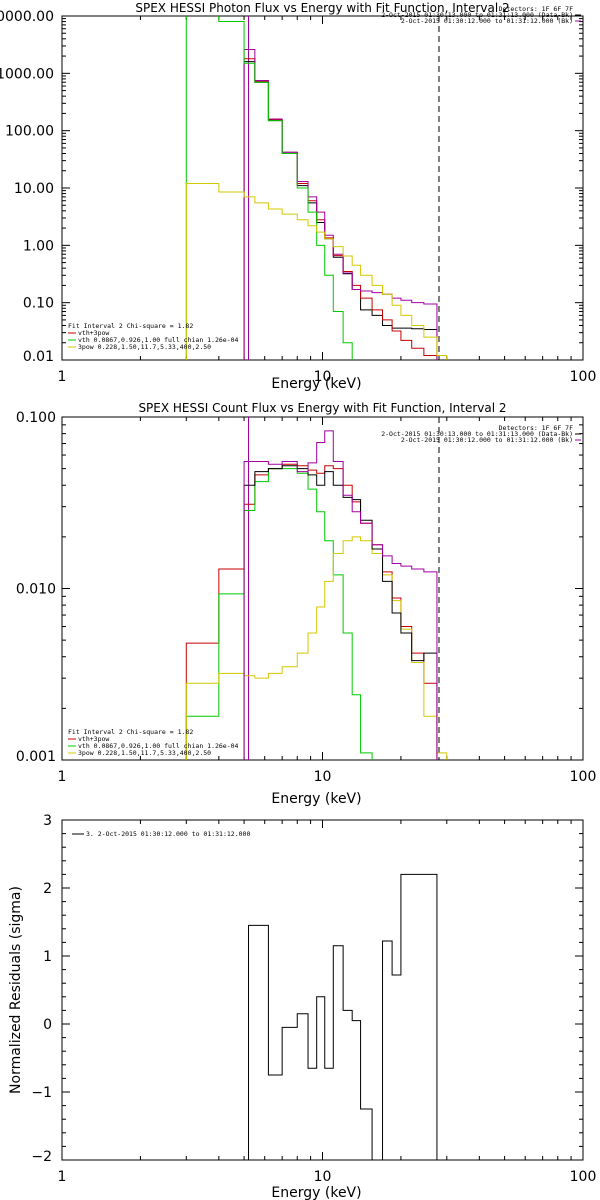  Describe the element at coordinates (29, 132) in the screenshot. I see `y-tick-label: 100.00` at that location.